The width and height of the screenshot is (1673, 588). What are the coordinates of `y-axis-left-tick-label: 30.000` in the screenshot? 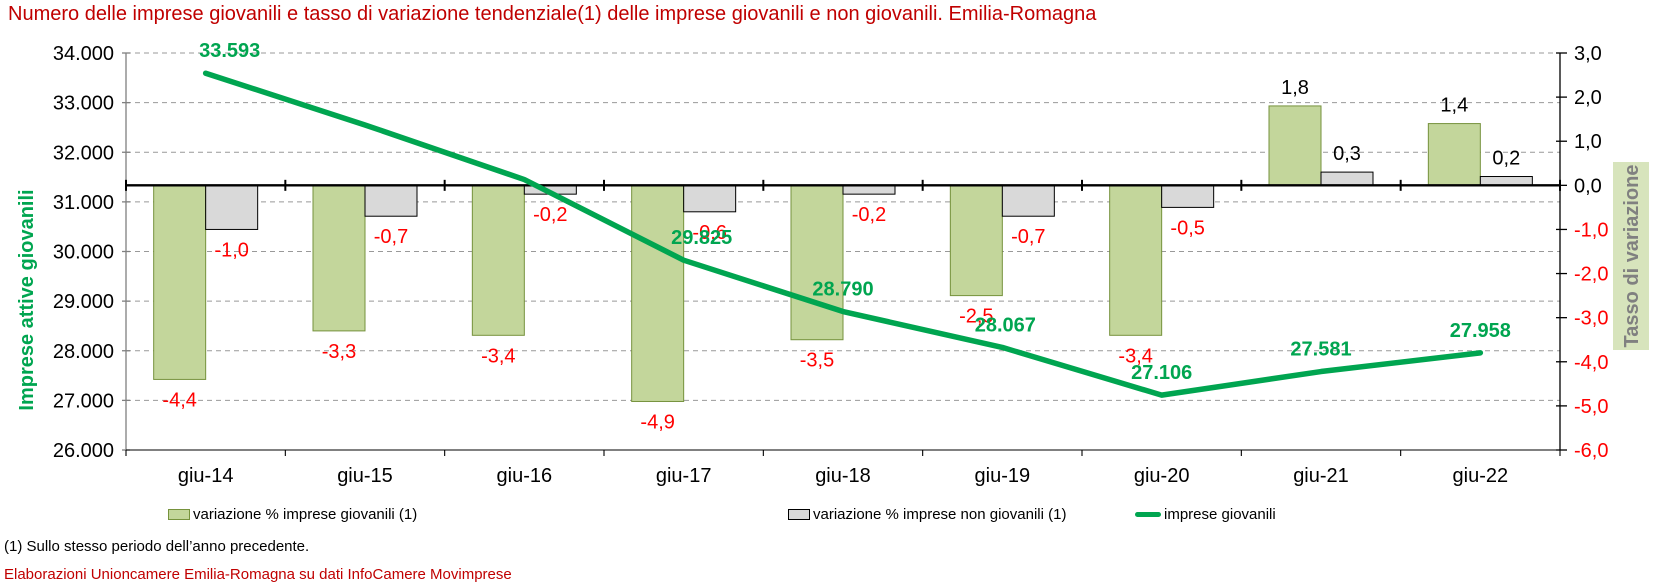 It's located at (83, 253).